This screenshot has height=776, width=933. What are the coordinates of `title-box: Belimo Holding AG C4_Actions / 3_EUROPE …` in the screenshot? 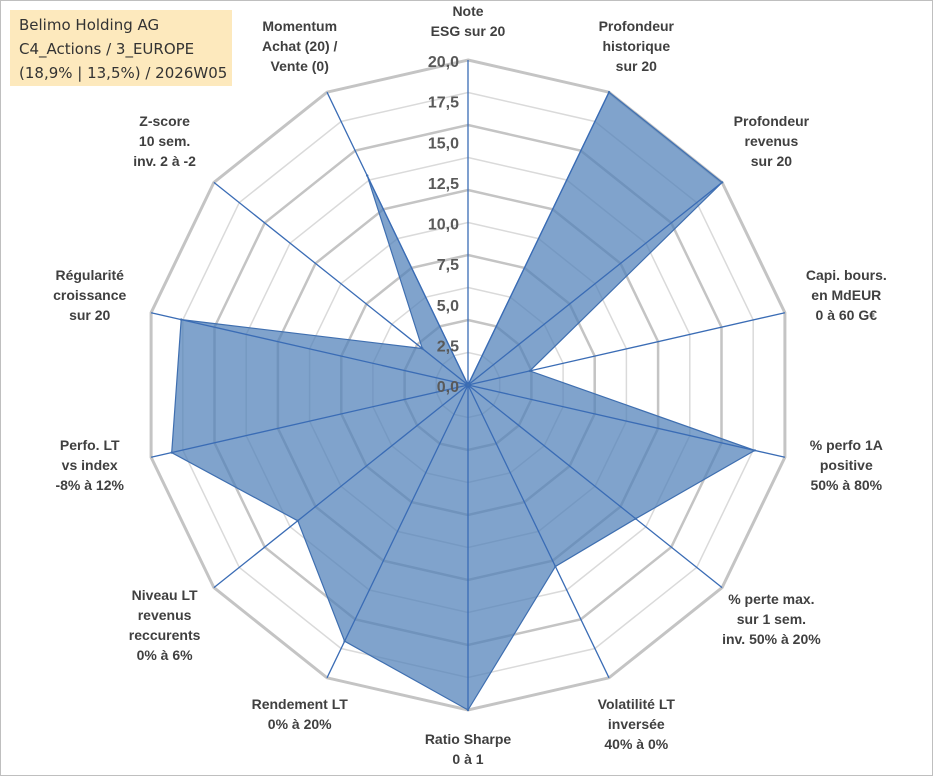 It's located at (121, 48).